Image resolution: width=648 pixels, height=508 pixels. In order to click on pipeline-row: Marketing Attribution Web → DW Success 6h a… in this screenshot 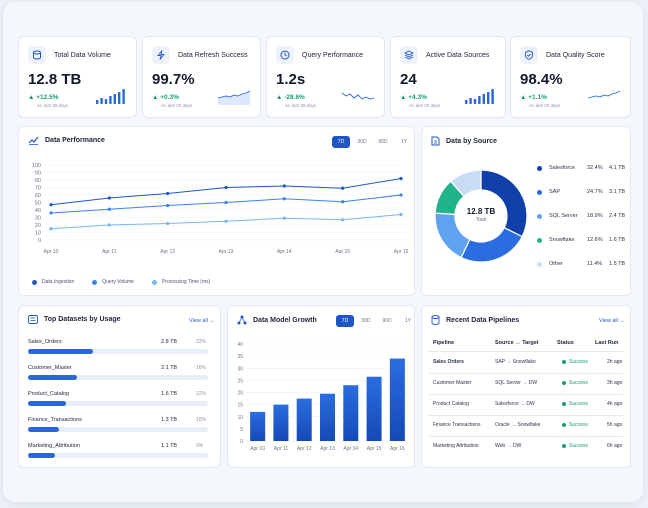, I will do `click(526, 453)`.